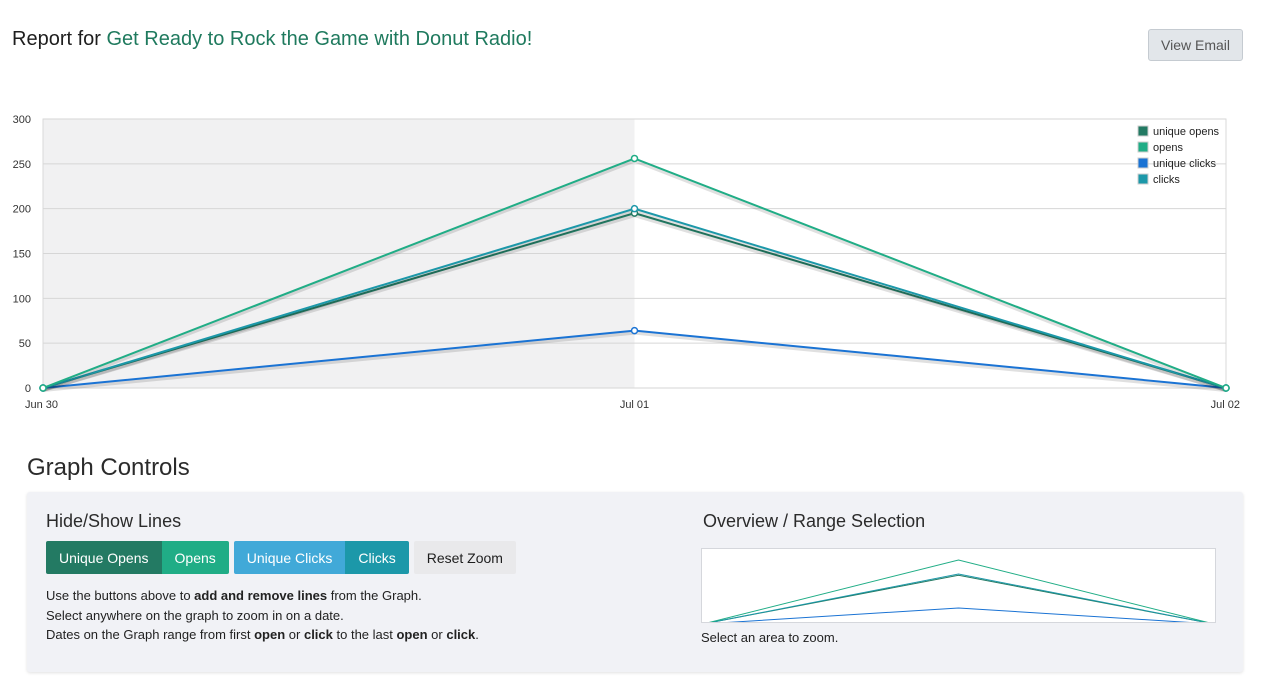 The height and width of the screenshot is (694, 1271). Describe the element at coordinates (114, 521) in the screenshot. I see `hide-show-lines-heading: Hide/Show Lines` at that location.